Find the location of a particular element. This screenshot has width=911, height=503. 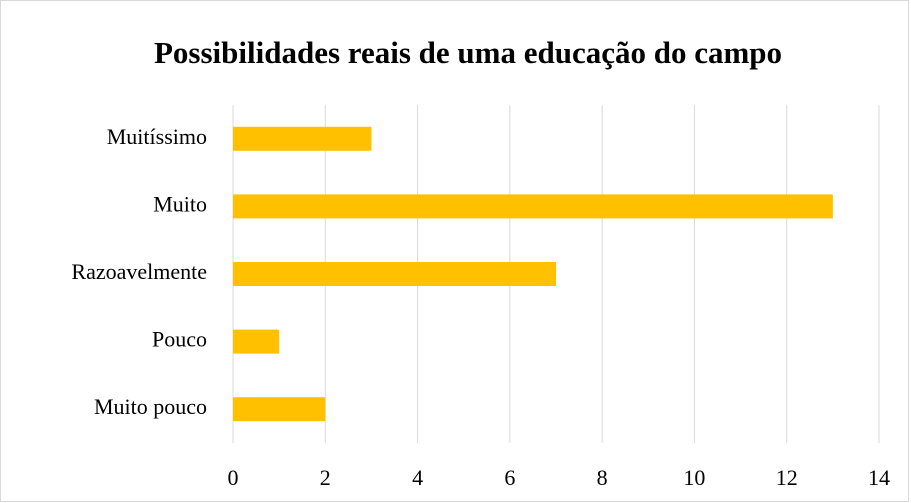

x-tick-label: 12 is located at coordinates (787, 477).